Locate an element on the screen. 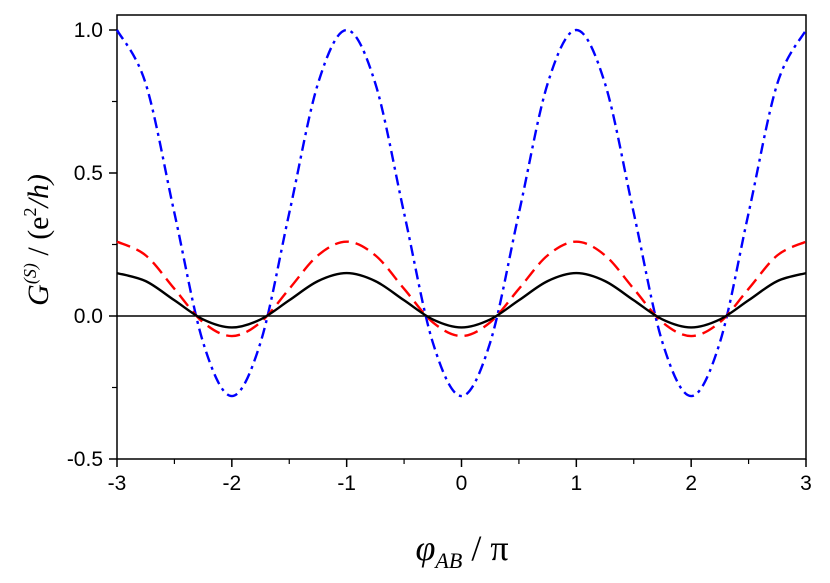  series-line-solid is located at coordinates (461, 300).